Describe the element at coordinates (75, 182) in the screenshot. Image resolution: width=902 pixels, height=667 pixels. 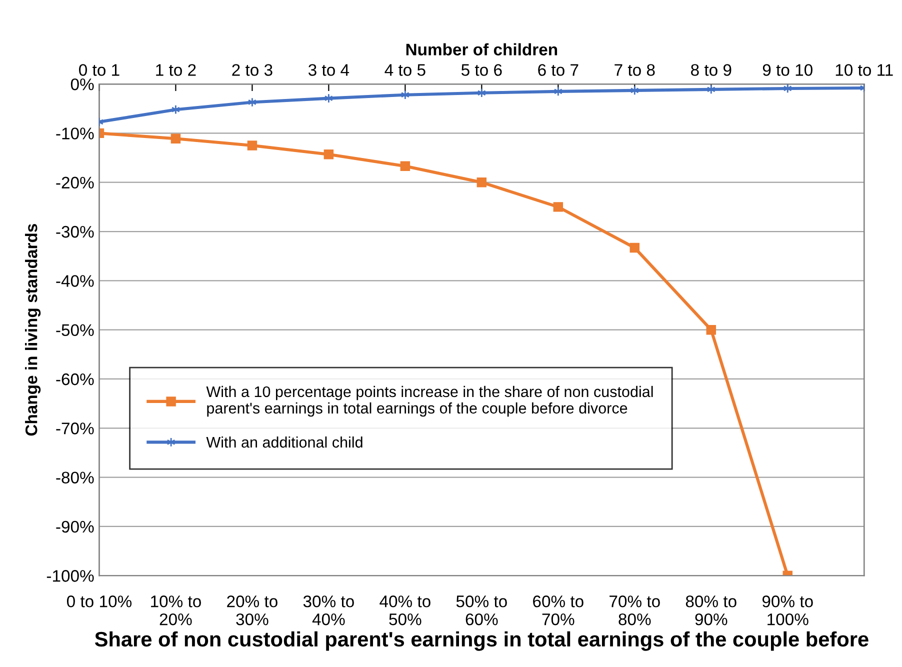
I see `y-tick-label: -20%` at that location.